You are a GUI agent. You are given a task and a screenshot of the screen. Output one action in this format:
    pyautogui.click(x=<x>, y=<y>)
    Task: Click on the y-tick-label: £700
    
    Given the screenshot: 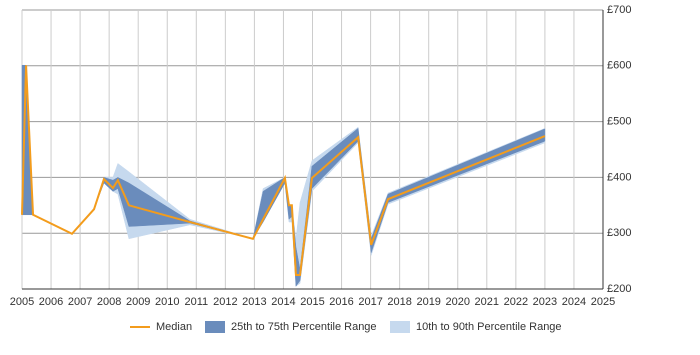 What is the action you would take?
    pyautogui.click(x=619, y=10)
    